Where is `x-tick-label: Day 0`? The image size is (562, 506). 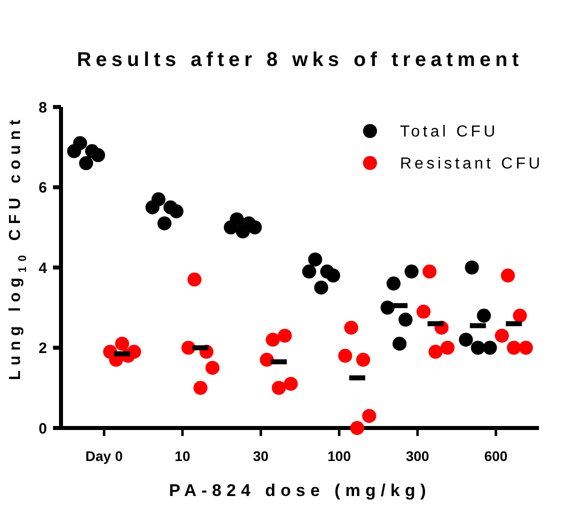 x-tick-label: Day 0 is located at coordinates (104, 456).